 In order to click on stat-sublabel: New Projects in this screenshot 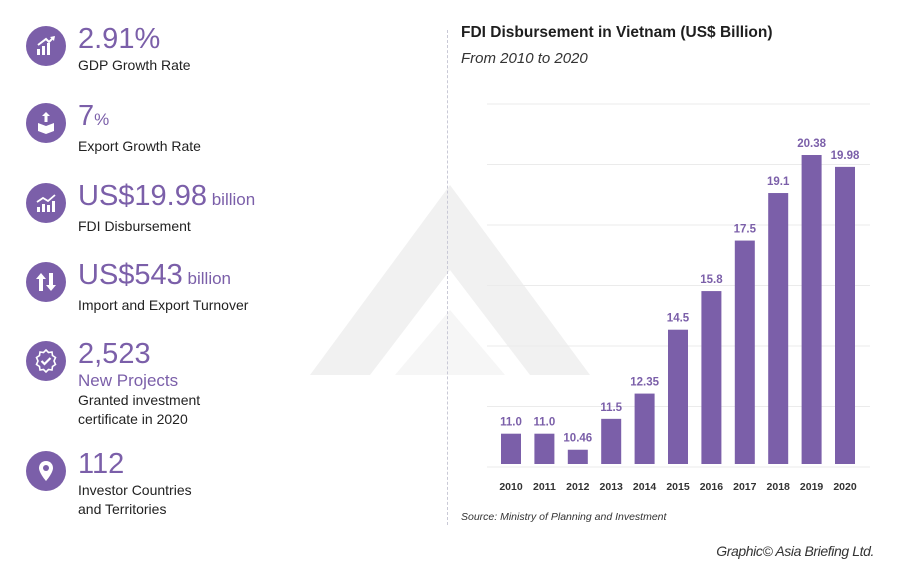, I will do `click(128, 380)`.